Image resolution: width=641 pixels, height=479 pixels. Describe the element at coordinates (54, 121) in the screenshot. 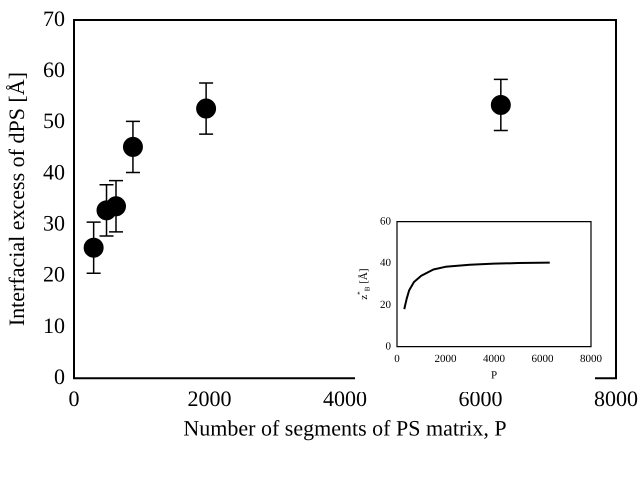

I see `y-tick-label: 50` at that location.